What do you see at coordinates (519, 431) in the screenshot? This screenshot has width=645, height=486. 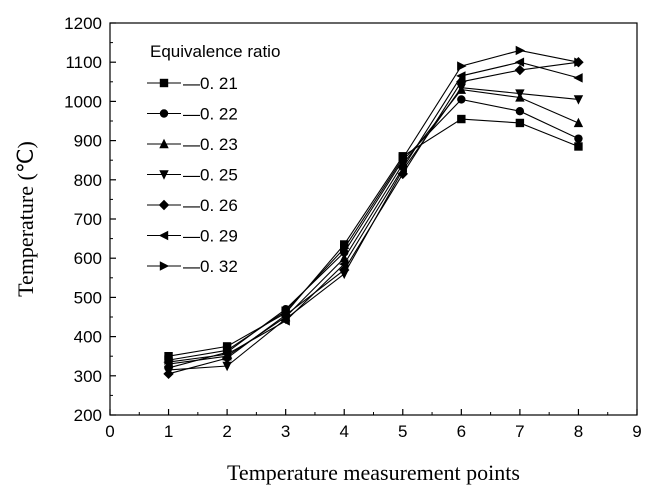 I see `x-tick-label: 7` at bounding box center [519, 431].